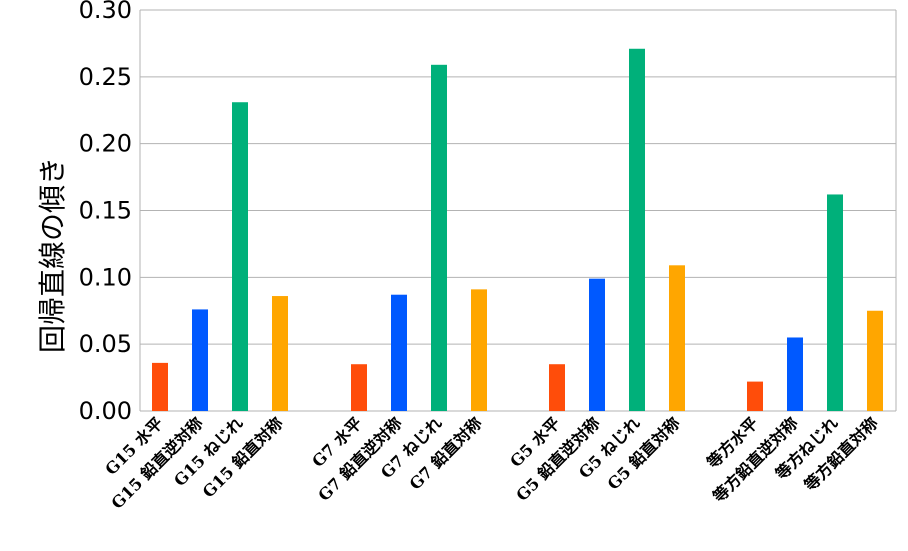  What do you see at coordinates (52, 255) in the screenshot?
I see `y-axis-label: 回帰直線の傾き` at bounding box center [52, 255].